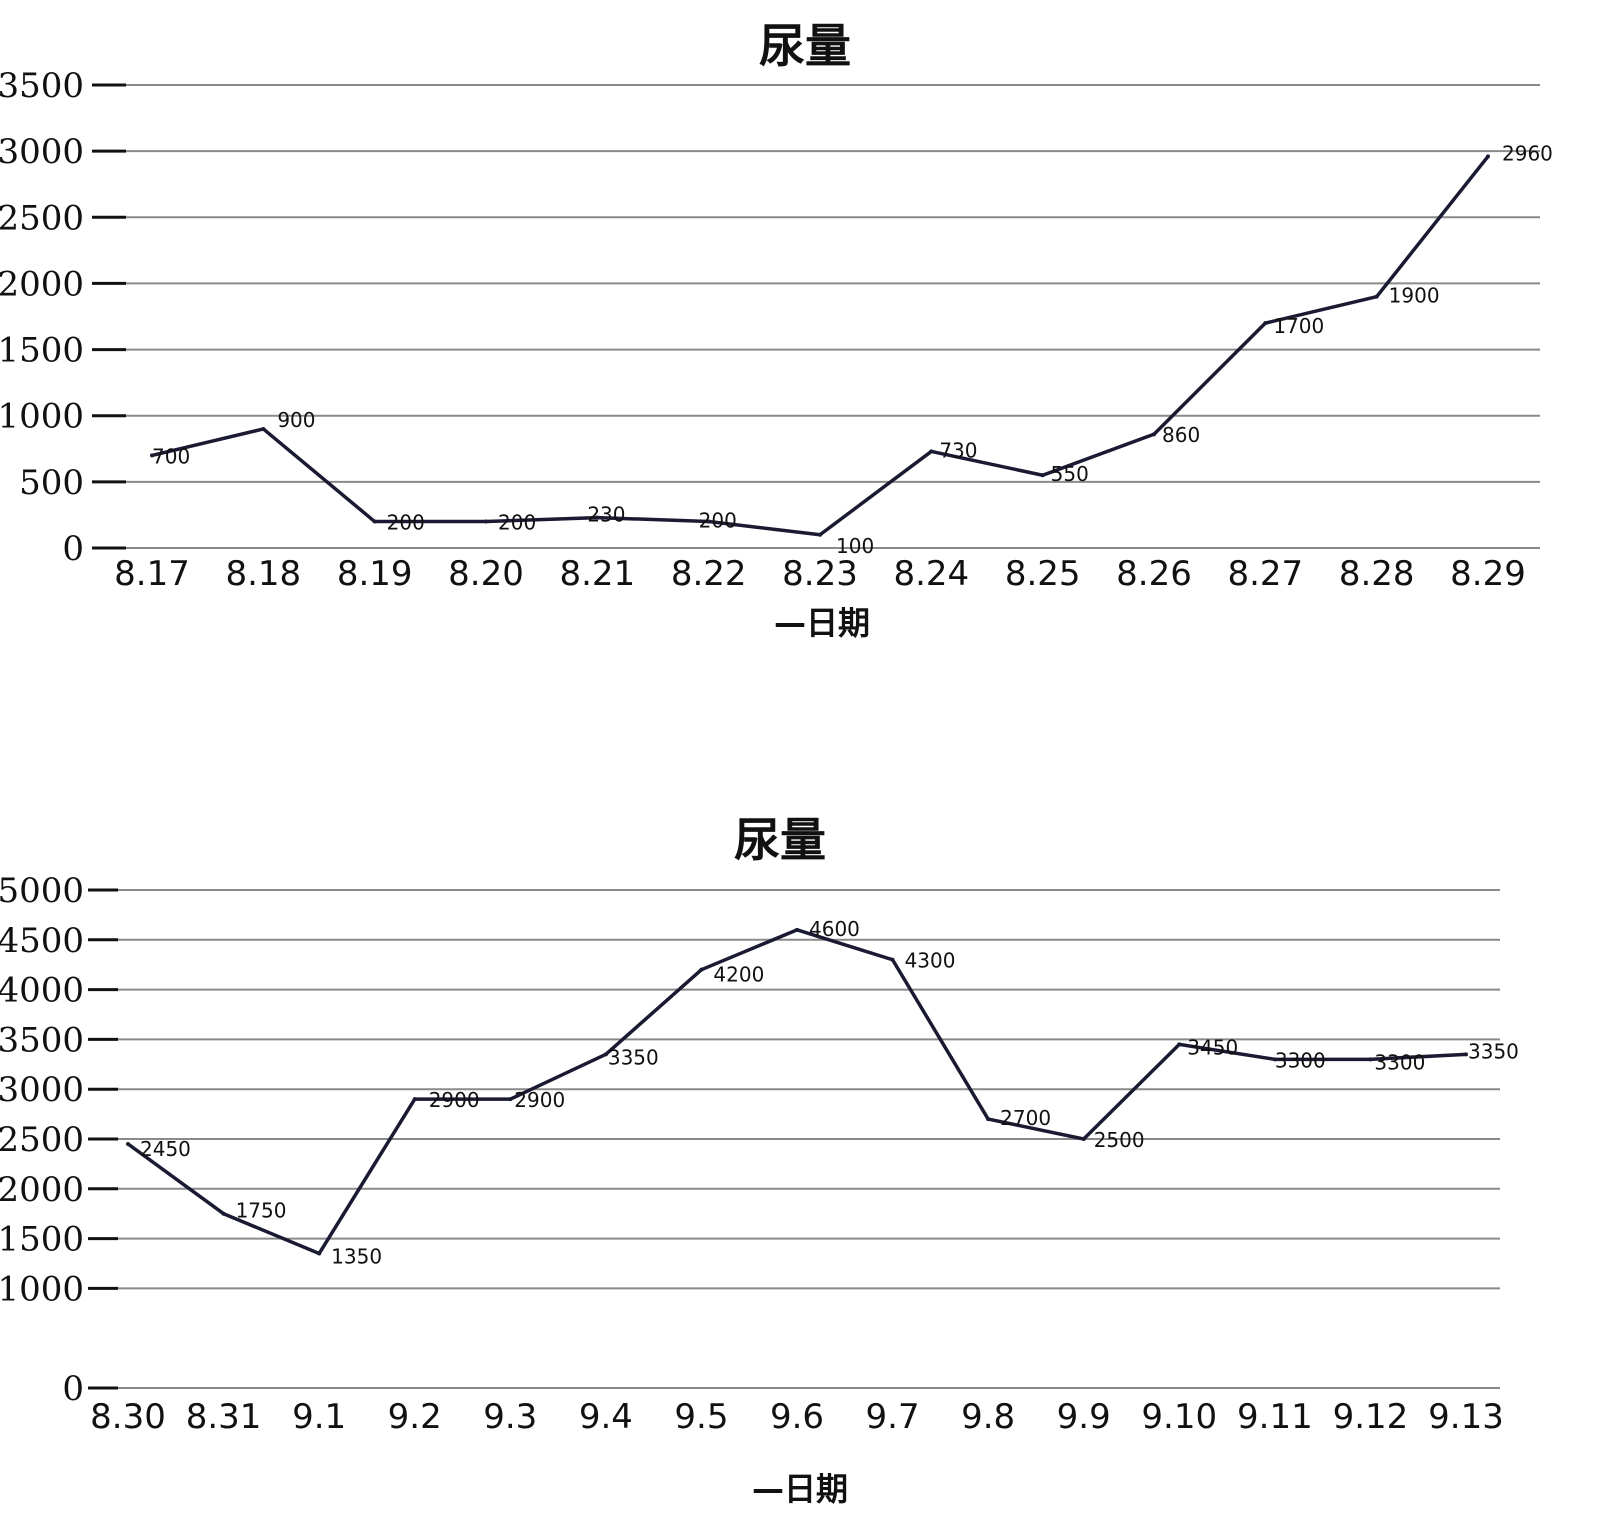 This screenshot has height=1517, width=1599. What do you see at coordinates (1298, 326) in the screenshot?
I see `data-label: 1700` at bounding box center [1298, 326].